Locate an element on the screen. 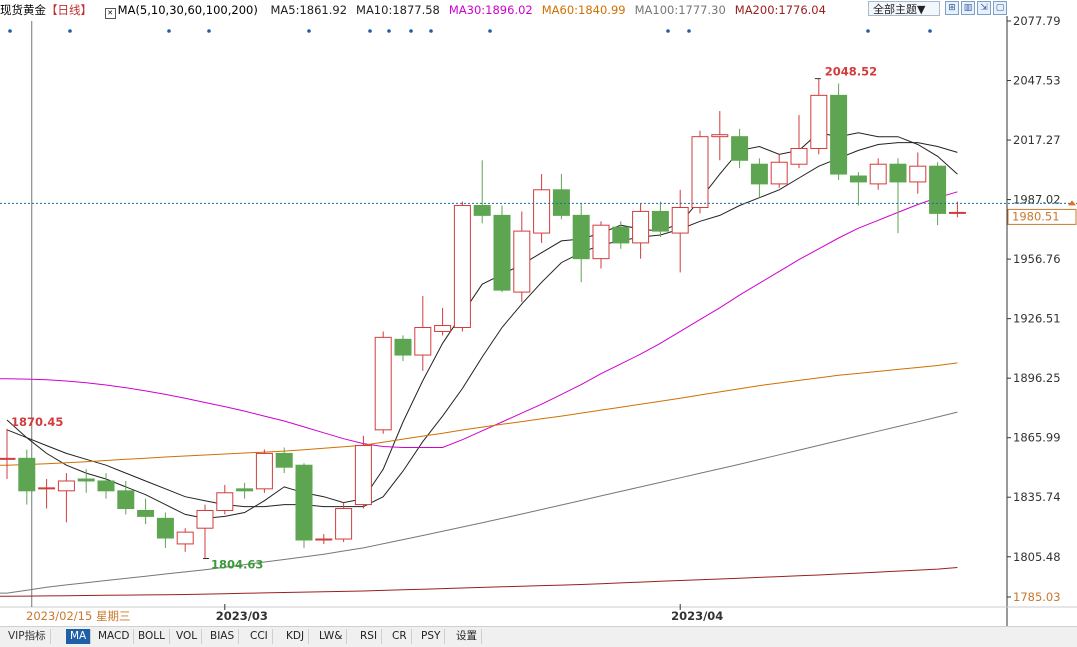  export-icon: ⇲ is located at coordinates (984, 8).